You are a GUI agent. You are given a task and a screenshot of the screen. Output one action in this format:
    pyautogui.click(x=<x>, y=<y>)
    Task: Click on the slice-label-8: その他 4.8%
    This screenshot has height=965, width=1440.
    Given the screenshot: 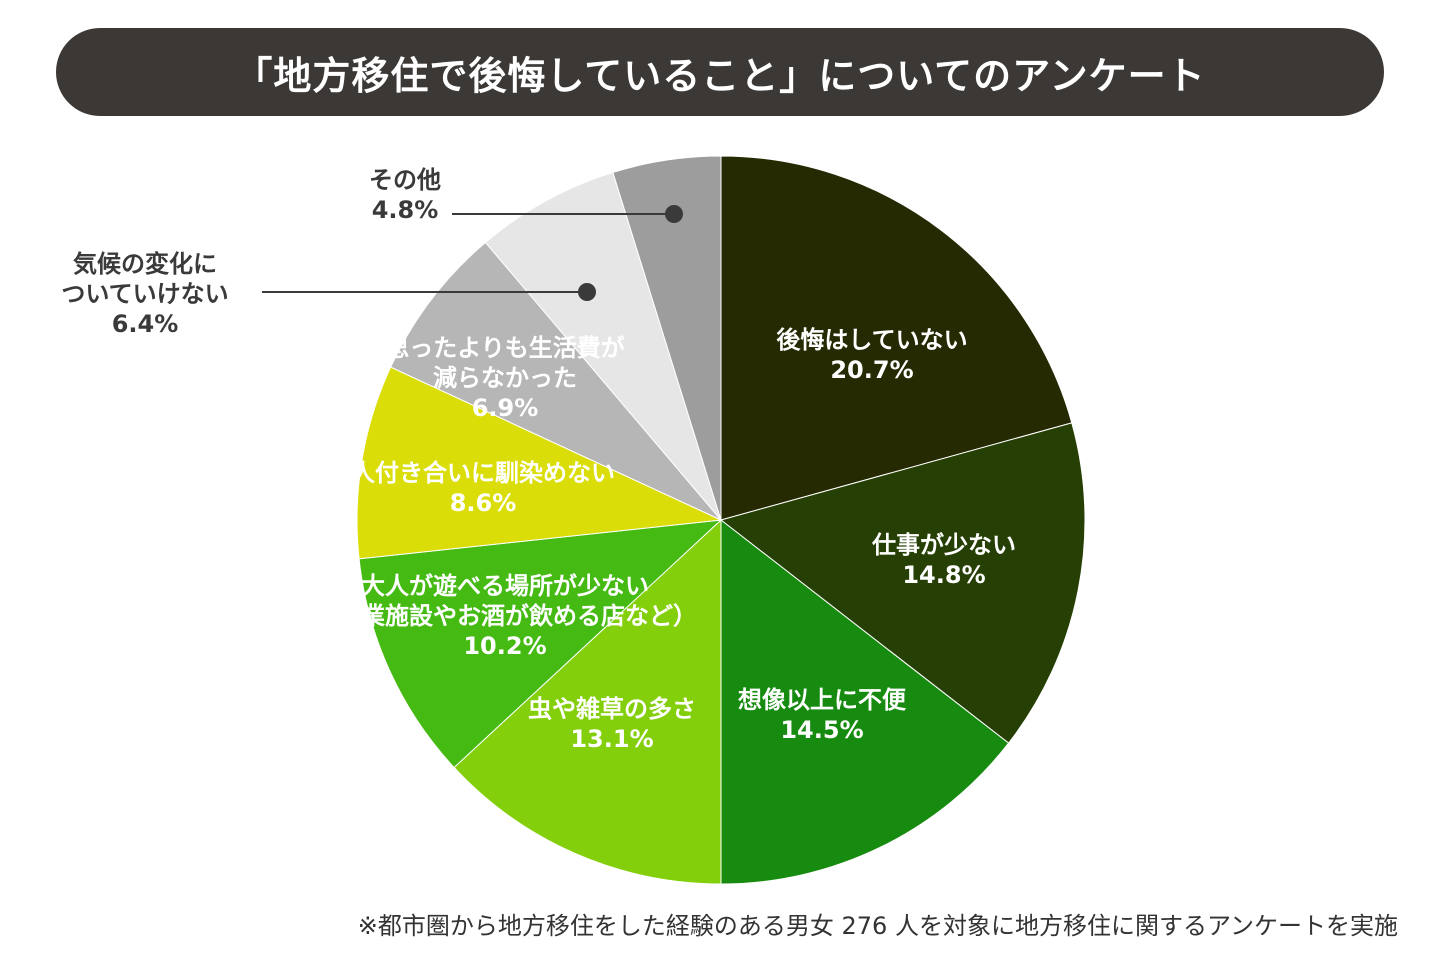 What is the action you would take?
    pyautogui.click(x=405, y=195)
    